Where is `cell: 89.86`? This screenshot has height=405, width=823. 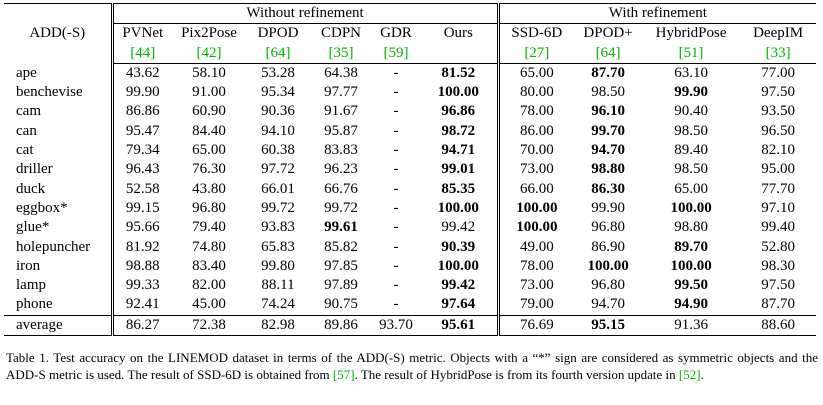 cell: 89.86 is located at coordinates (341, 325).